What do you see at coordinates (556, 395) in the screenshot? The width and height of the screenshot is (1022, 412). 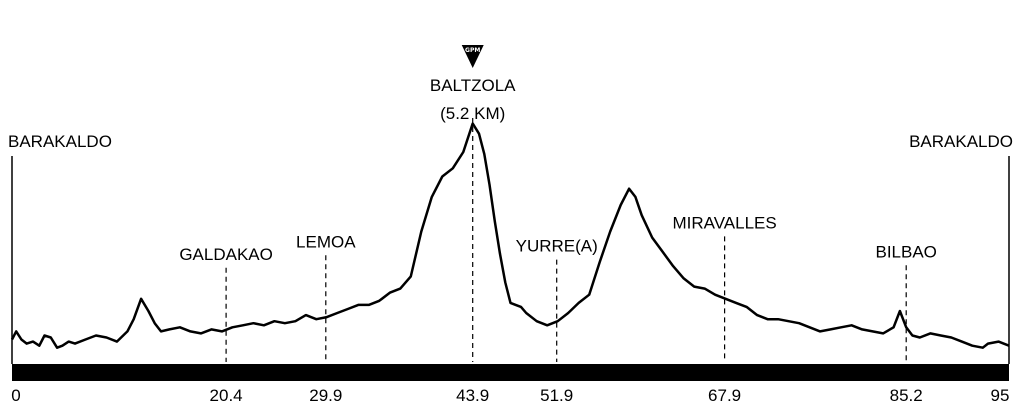 I see `km-tick-label: 51.9` at bounding box center [556, 395].